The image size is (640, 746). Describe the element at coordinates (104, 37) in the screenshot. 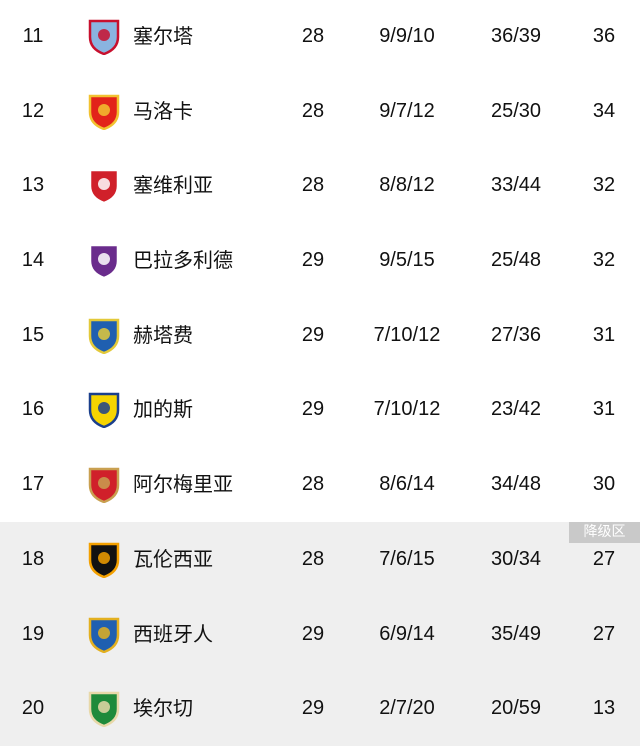

I see `celta-crest-icon` at that location.